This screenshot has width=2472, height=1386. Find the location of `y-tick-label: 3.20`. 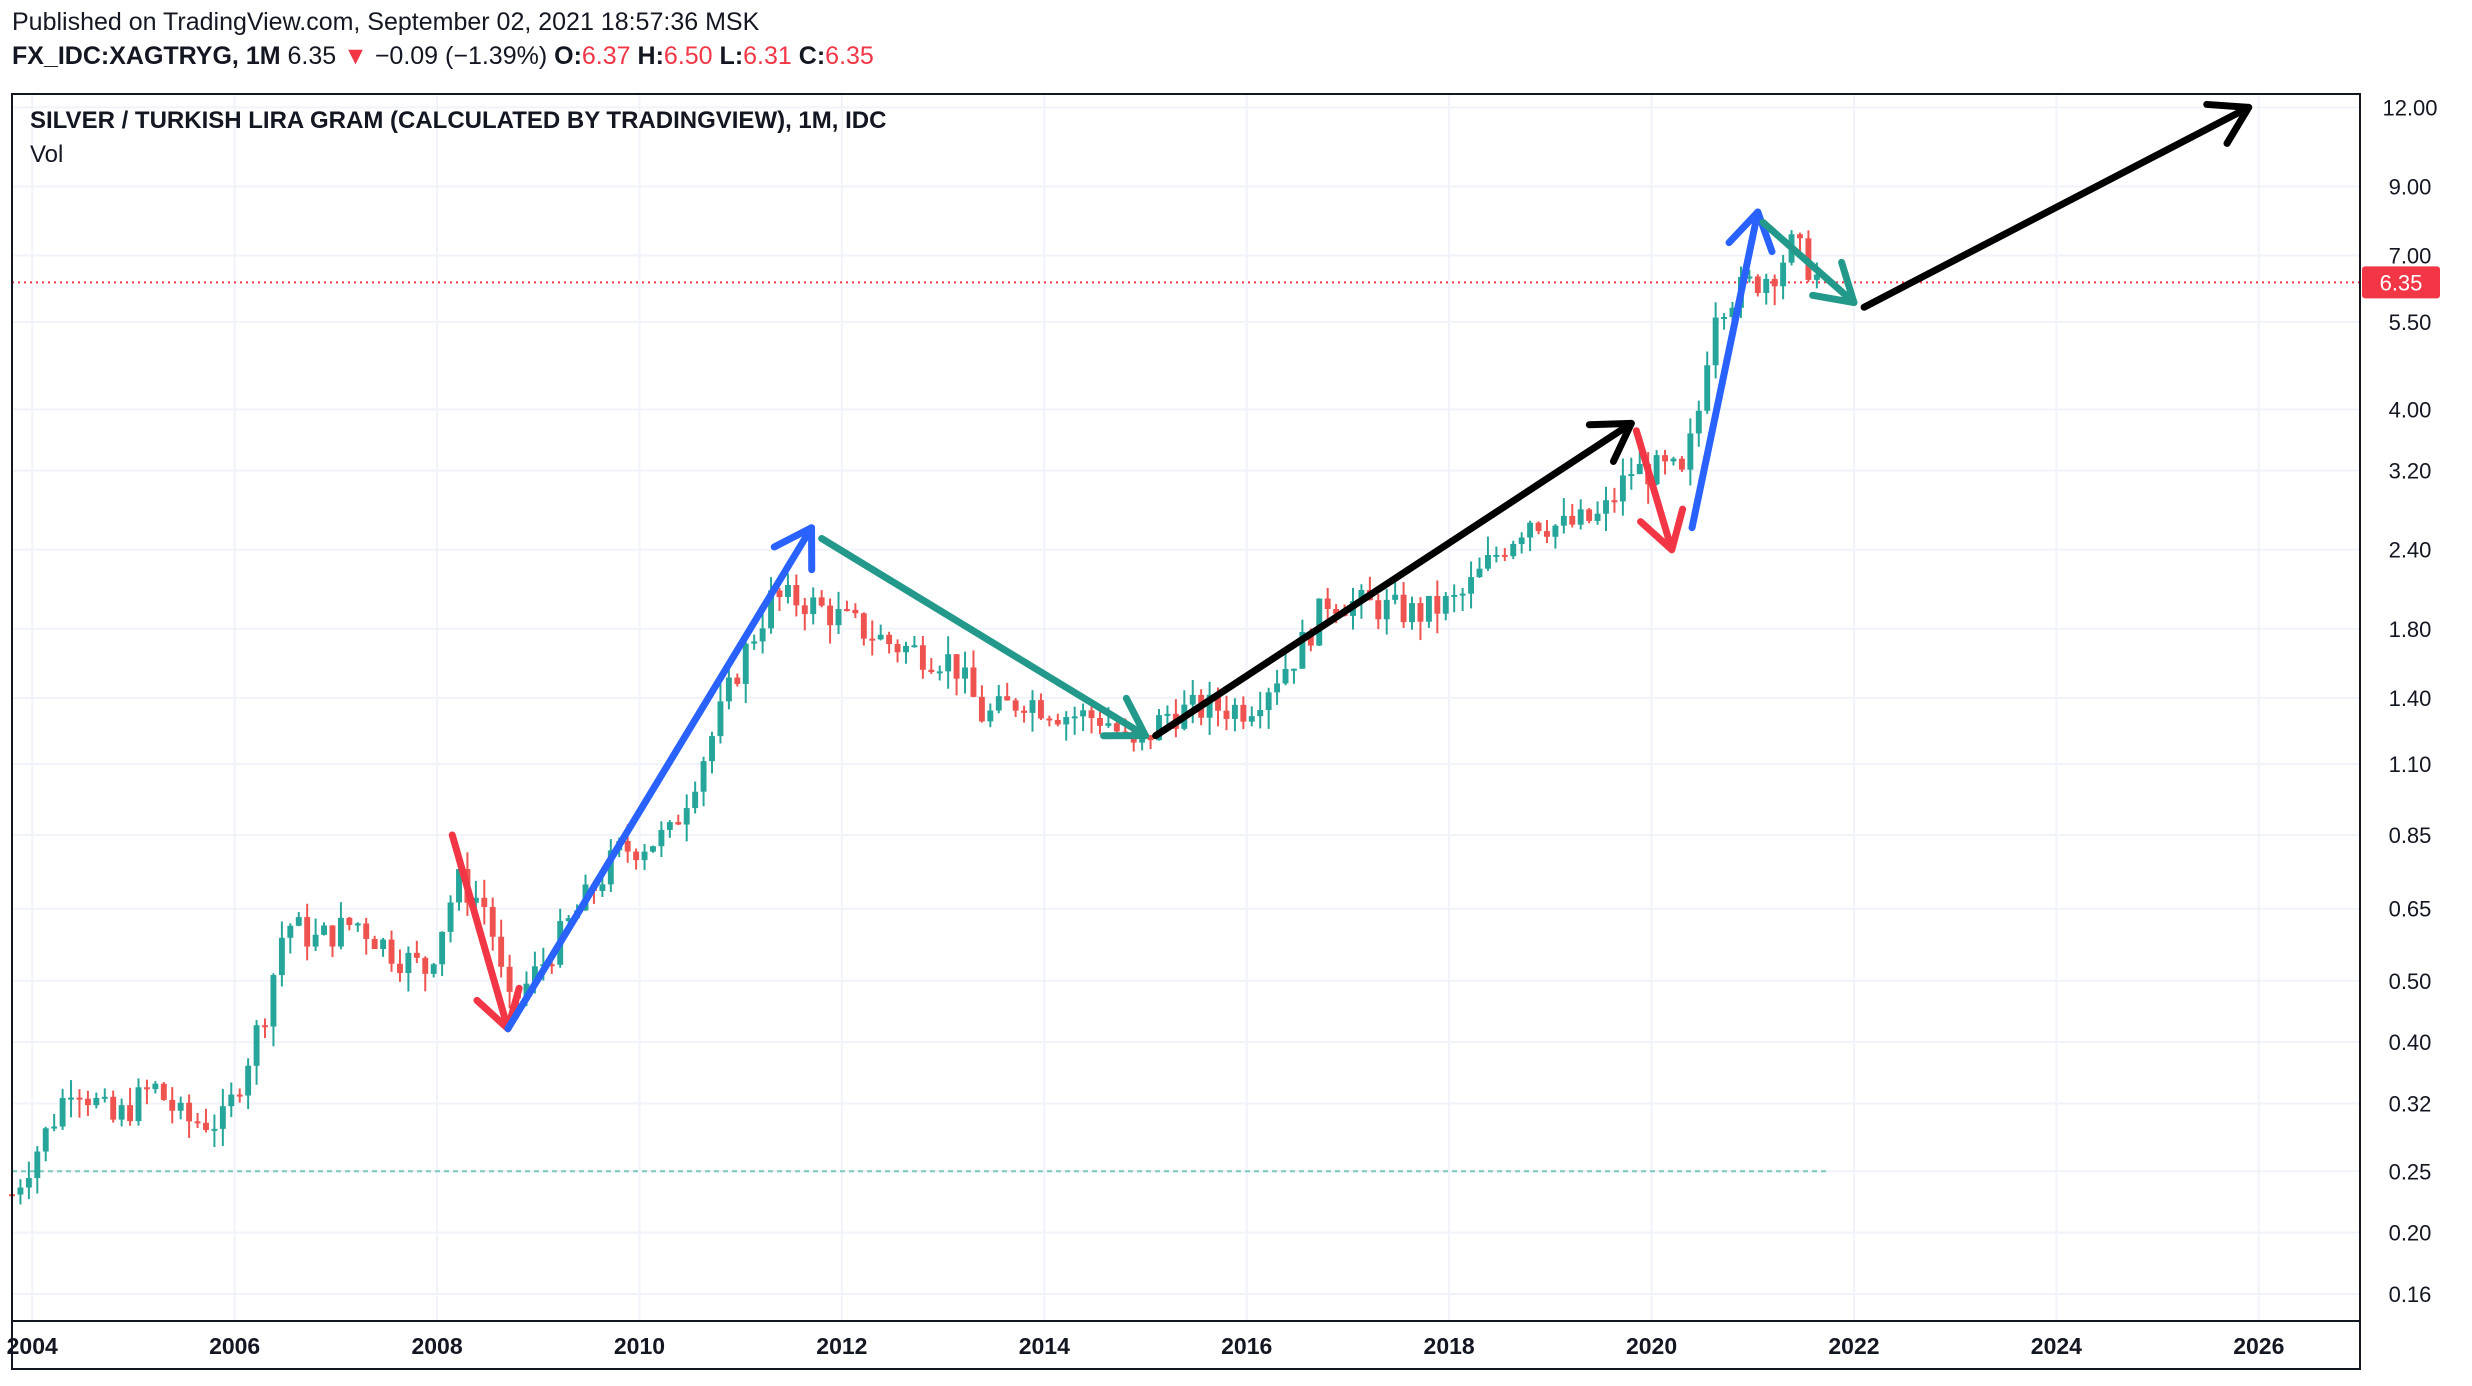

y-tick-label: 3.20 is located at coordinates (2410, 471).